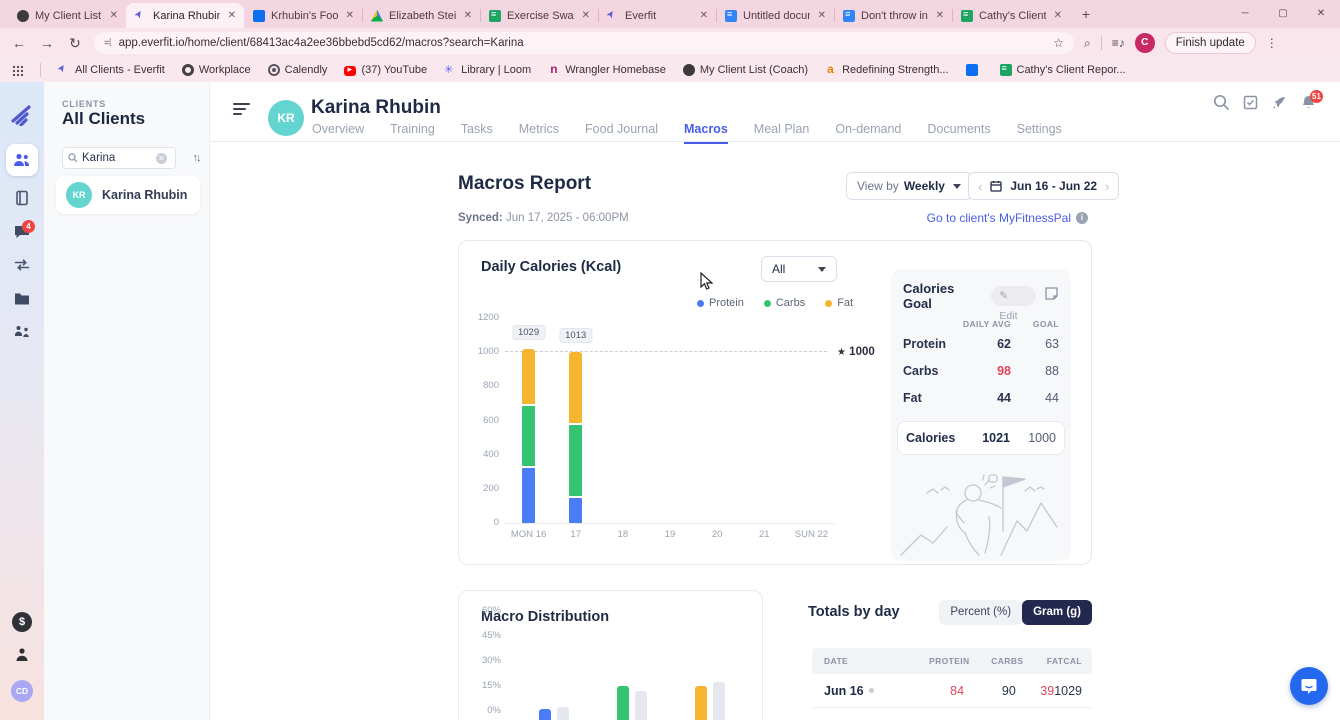 This screenshot has width=1340, height=720. Describe the element at coordinates (868, 129) in the screenshot. I see `tab-on-demand: On-demand` at that location.